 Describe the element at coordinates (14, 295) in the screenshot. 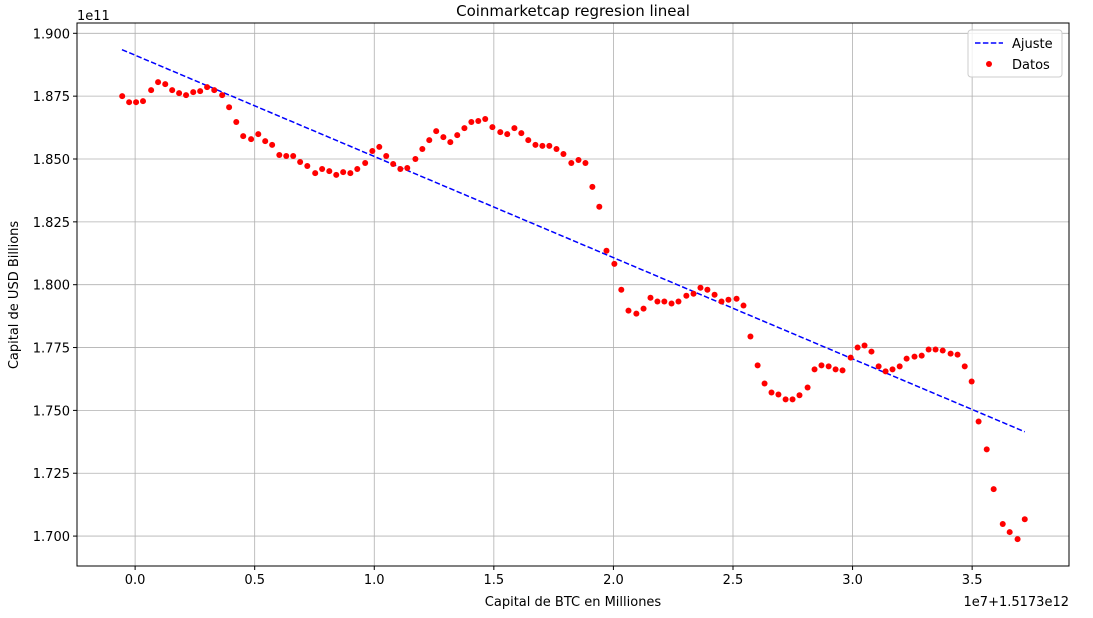

I see `y-axis-label: Capital de USD Billions` at that location.